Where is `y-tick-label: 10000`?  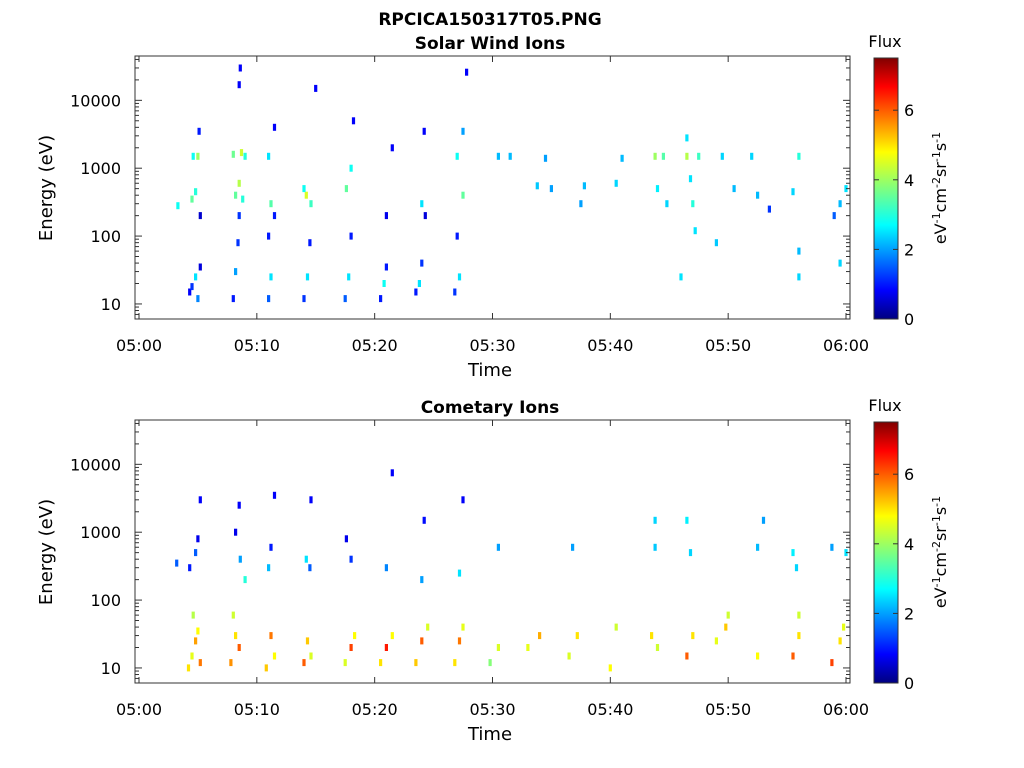 y-tick-label: 10000 is located at coordinates (95, 100).